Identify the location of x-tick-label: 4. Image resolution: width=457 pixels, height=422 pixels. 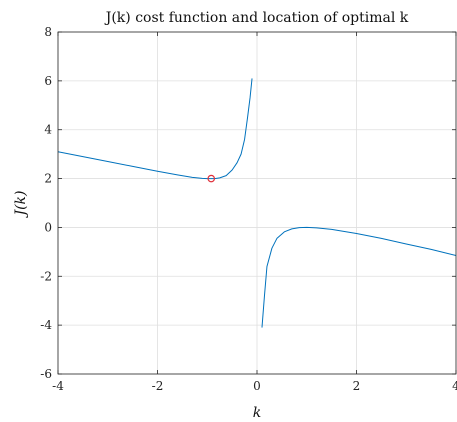
(454, 386).